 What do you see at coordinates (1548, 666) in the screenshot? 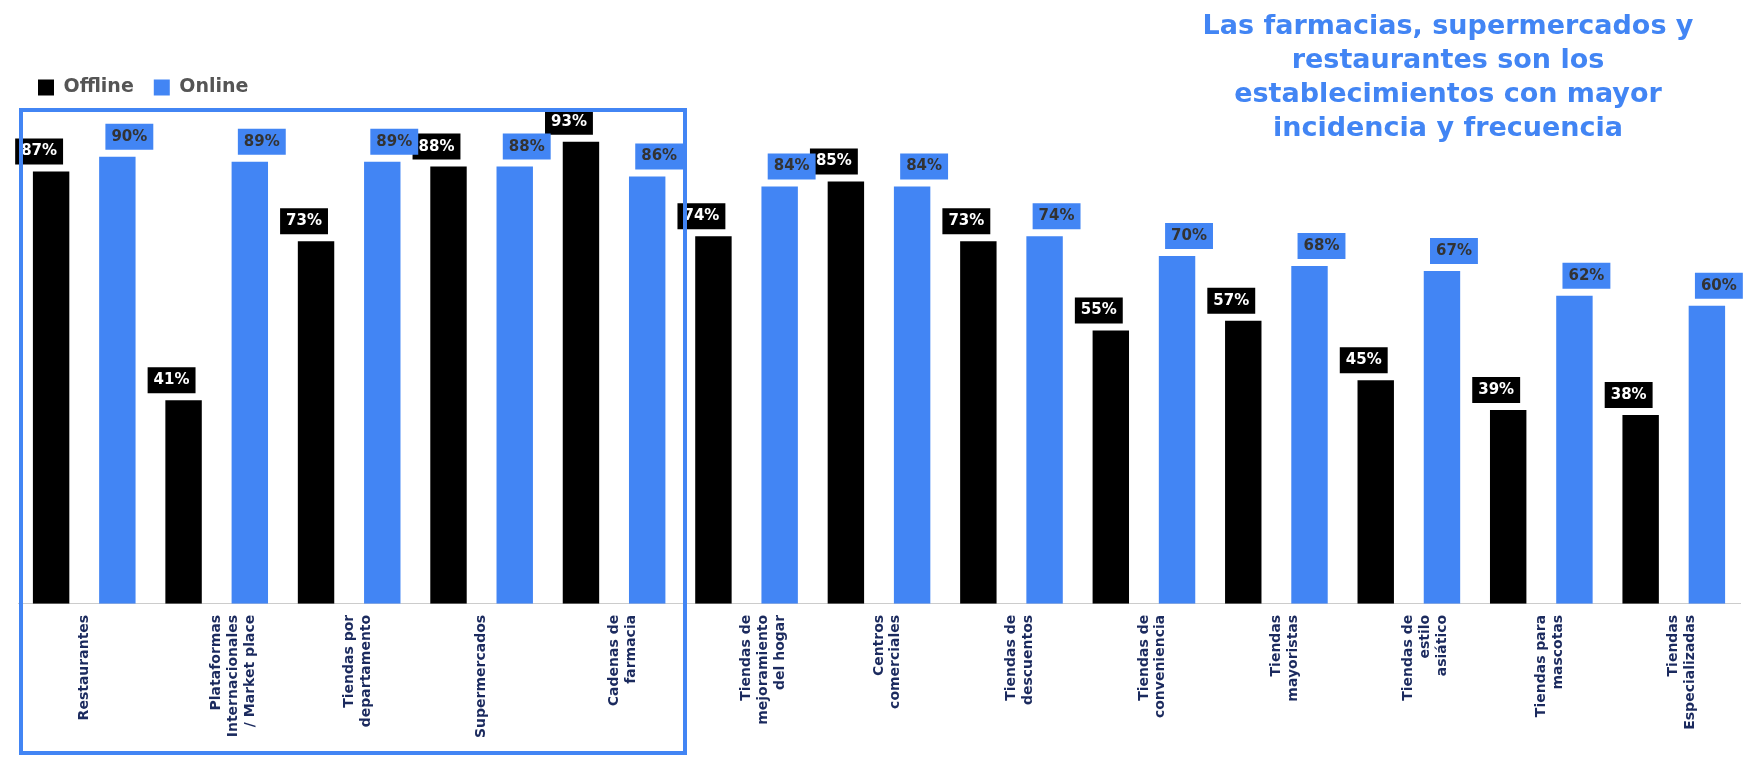
I see `x-tick-label: Tiendas para mascotas` at bounding box center [1548, 666].